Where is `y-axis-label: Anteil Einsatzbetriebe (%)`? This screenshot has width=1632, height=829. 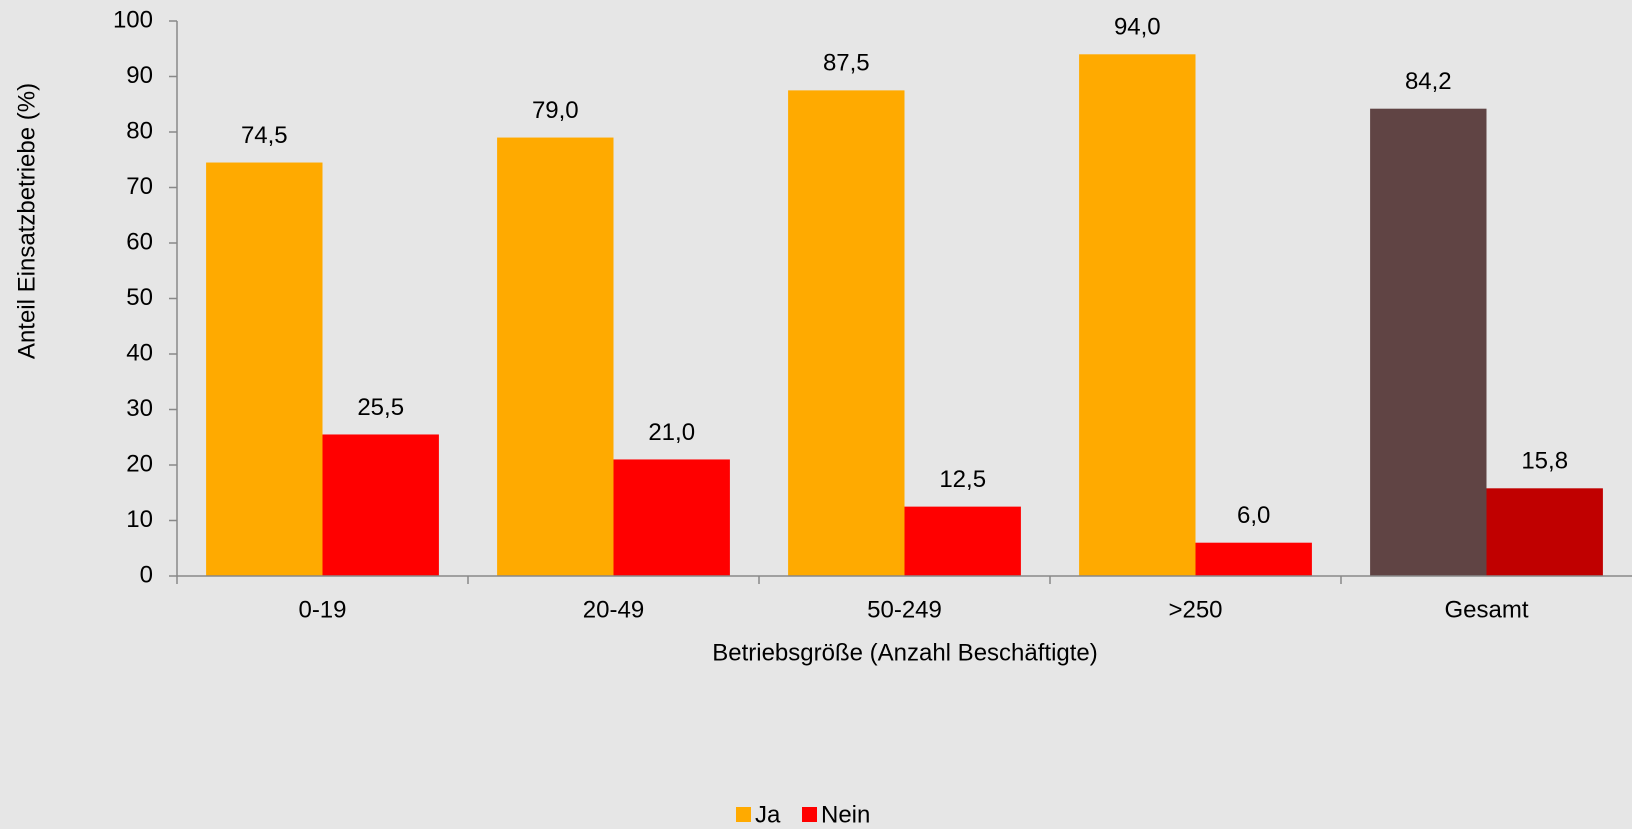 y-axis-label: Anteil Einsatzbetriebe (%) is located at coordinates (26, 221).